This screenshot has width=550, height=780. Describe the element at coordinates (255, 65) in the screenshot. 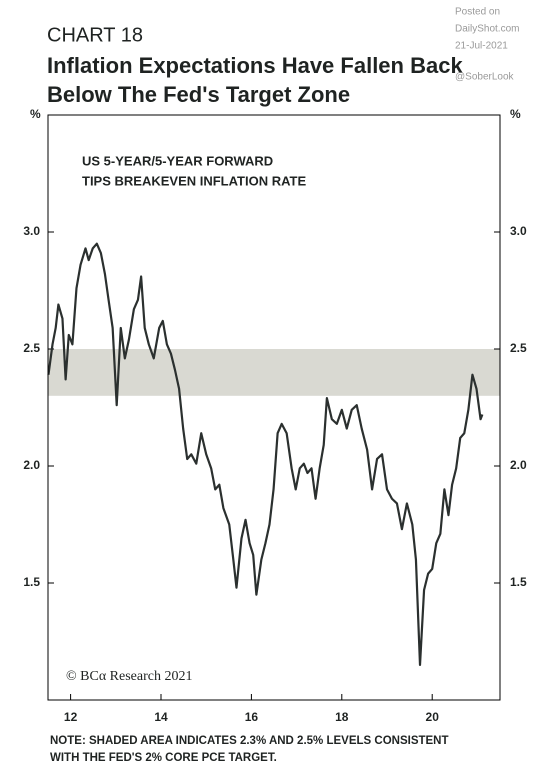

I see `chart-title: Inflation Expectations Have Fallen Back` at that location.